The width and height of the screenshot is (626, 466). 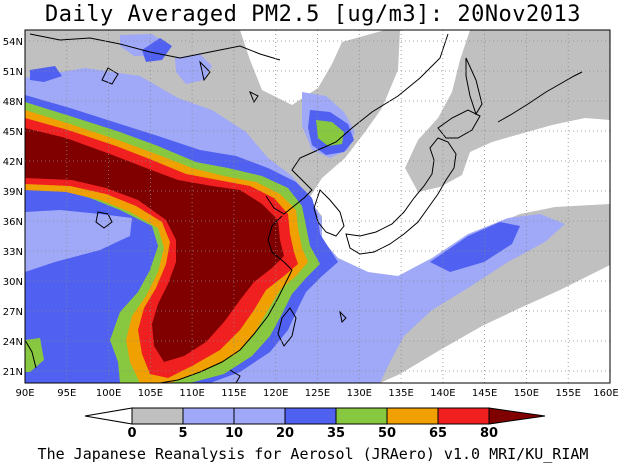 What do you see at coordinates (357, 124) in the screenshot?
I see `mainland-coast` at bounding box center [357, 124].